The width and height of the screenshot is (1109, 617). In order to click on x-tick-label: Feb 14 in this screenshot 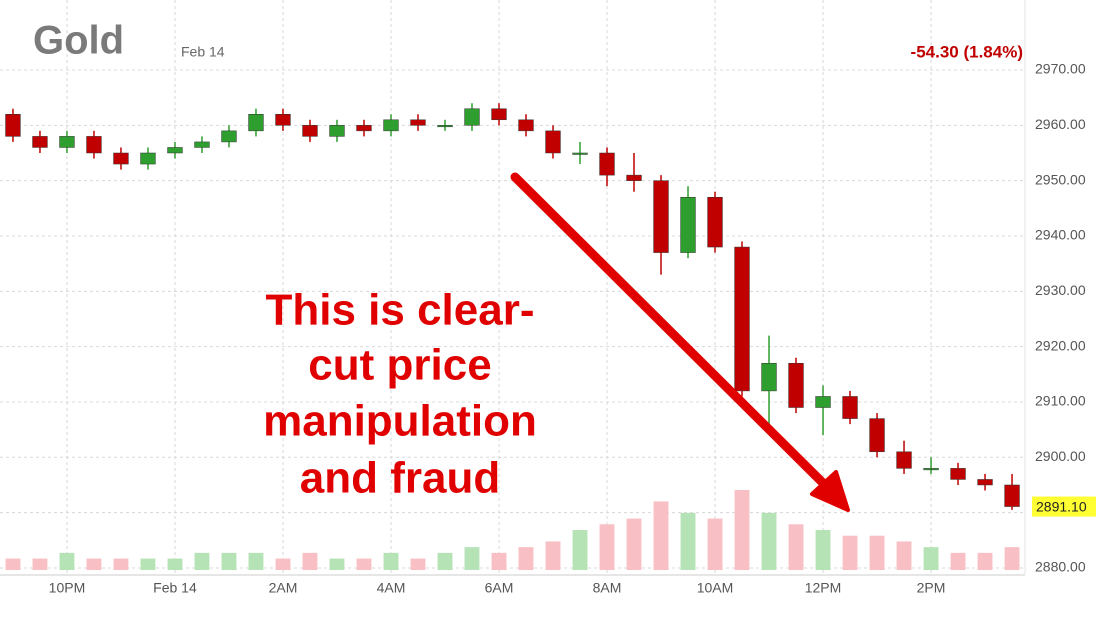, I will do `click(175, 588)`.